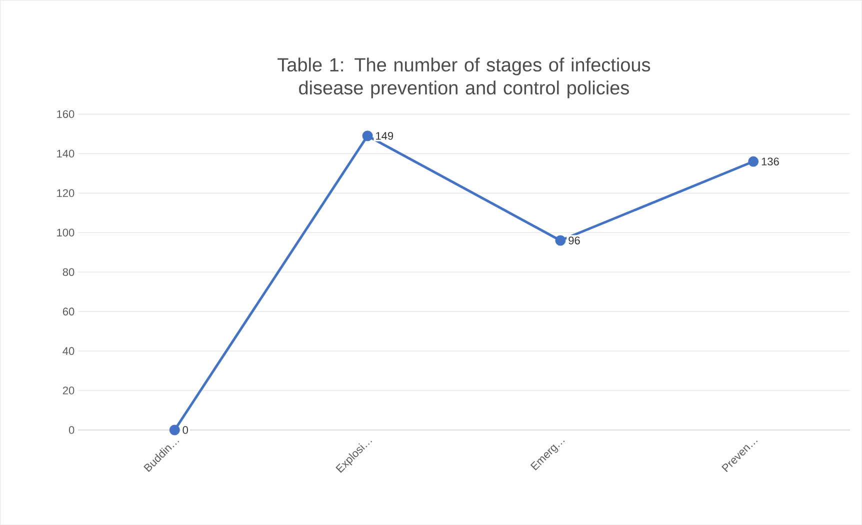 Image resolution: width=862 pixels, height=525 pixels. Describe the element at coordinates (185, 430) in the screenshot. I see `data-label: 0` at that location.